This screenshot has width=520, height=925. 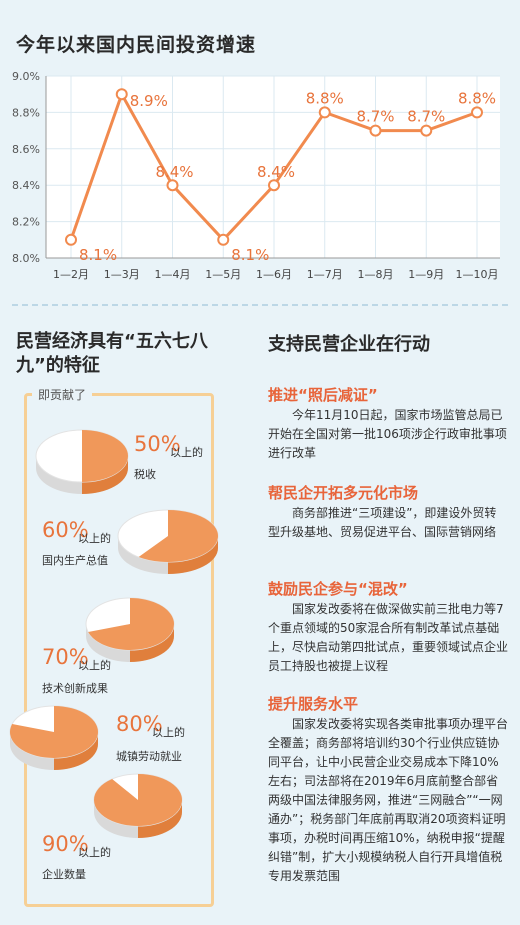 I want to click on right-section-title: 支持民营企业在行动, so click(x=349, y=344).